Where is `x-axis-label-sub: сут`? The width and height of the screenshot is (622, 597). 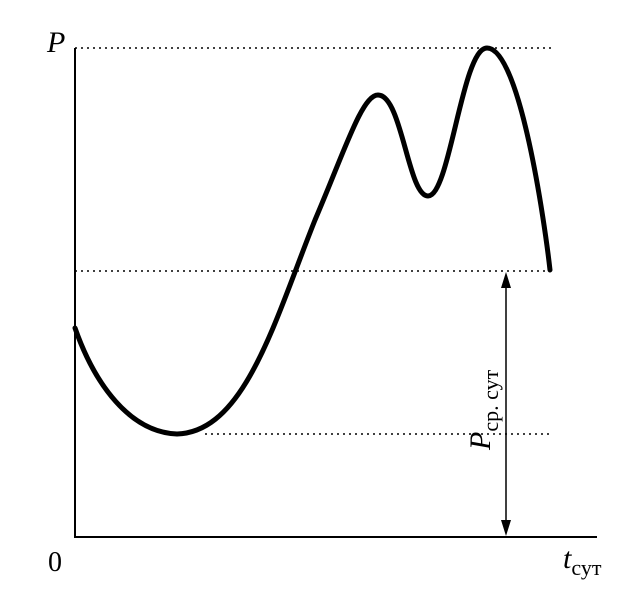
x-axis-label-sub: сут is located at coordinates (586, 567).